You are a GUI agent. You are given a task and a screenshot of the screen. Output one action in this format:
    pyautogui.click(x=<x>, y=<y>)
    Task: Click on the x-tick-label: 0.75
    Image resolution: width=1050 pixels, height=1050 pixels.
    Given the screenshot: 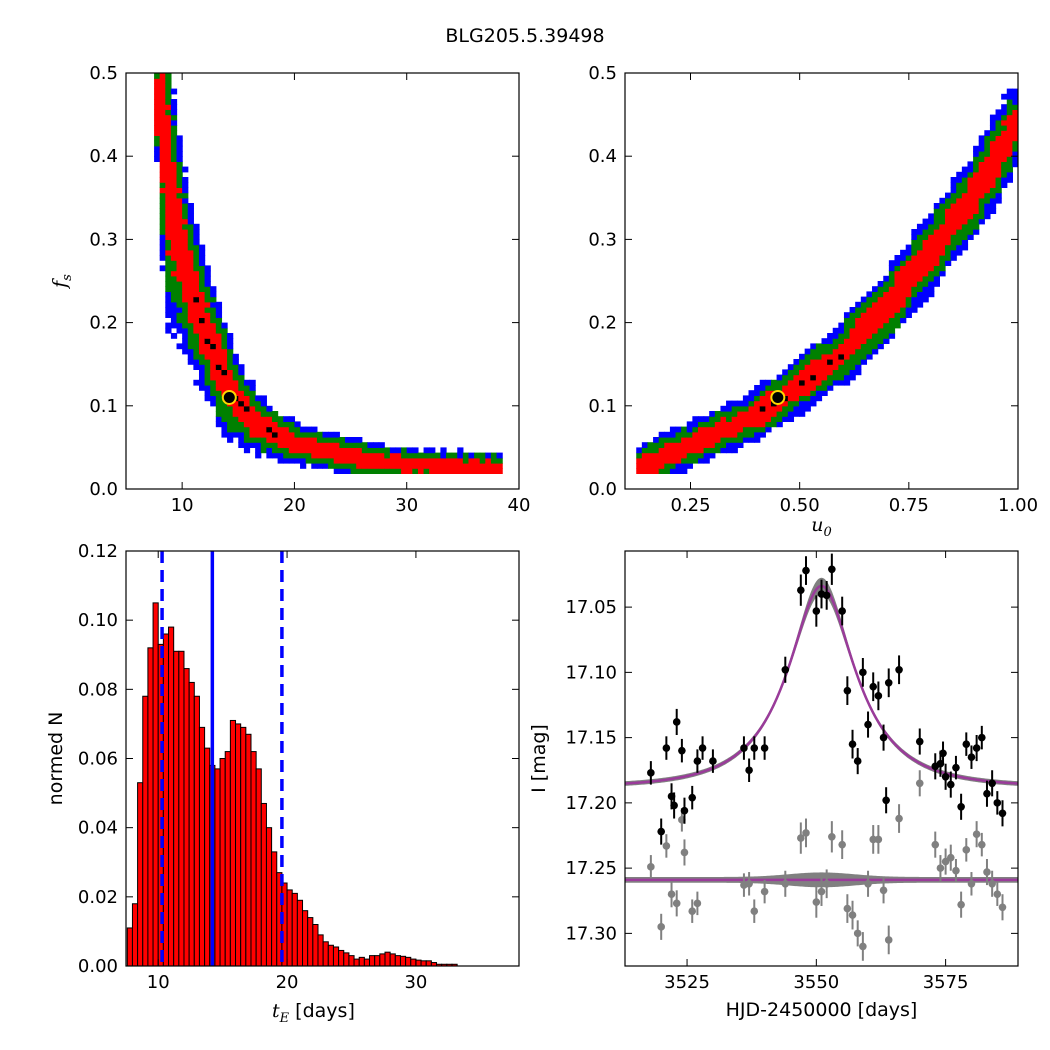 What is the action you would take?
    pyautogui.click(x=909, y=505)
    